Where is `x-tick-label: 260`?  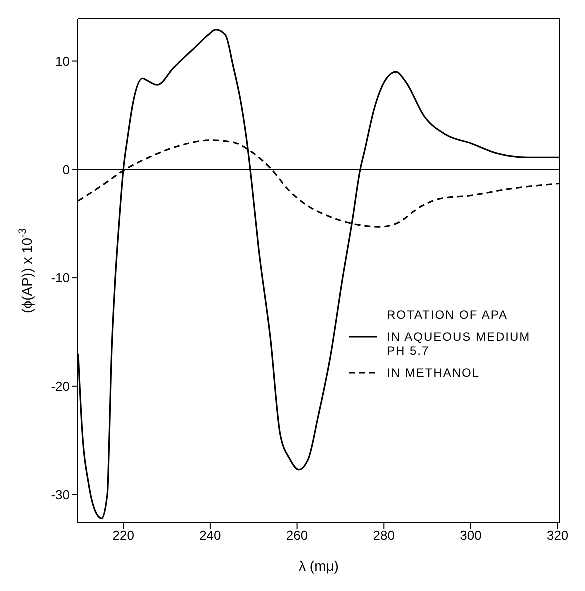
x-tick-label: 260 is located at coordinates (297, 536).